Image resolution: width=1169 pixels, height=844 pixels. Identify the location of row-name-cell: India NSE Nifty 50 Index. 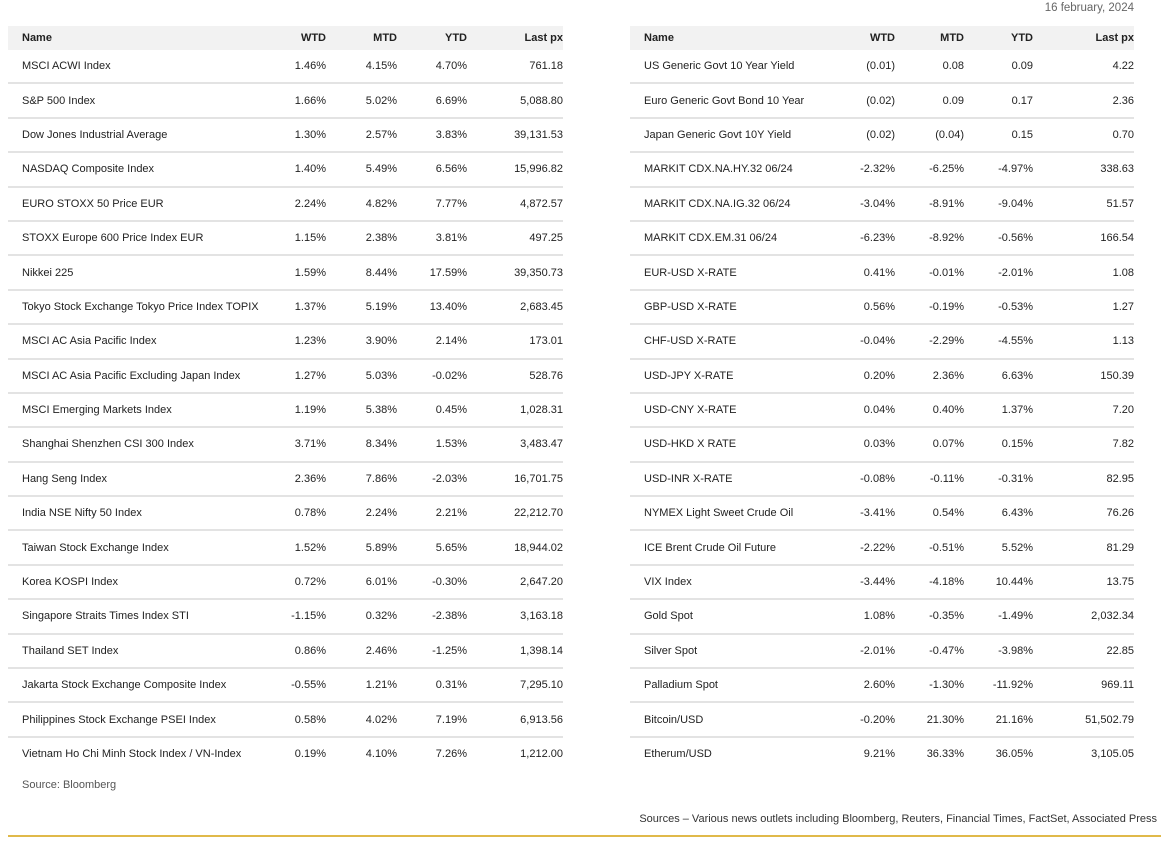
(139, 514).